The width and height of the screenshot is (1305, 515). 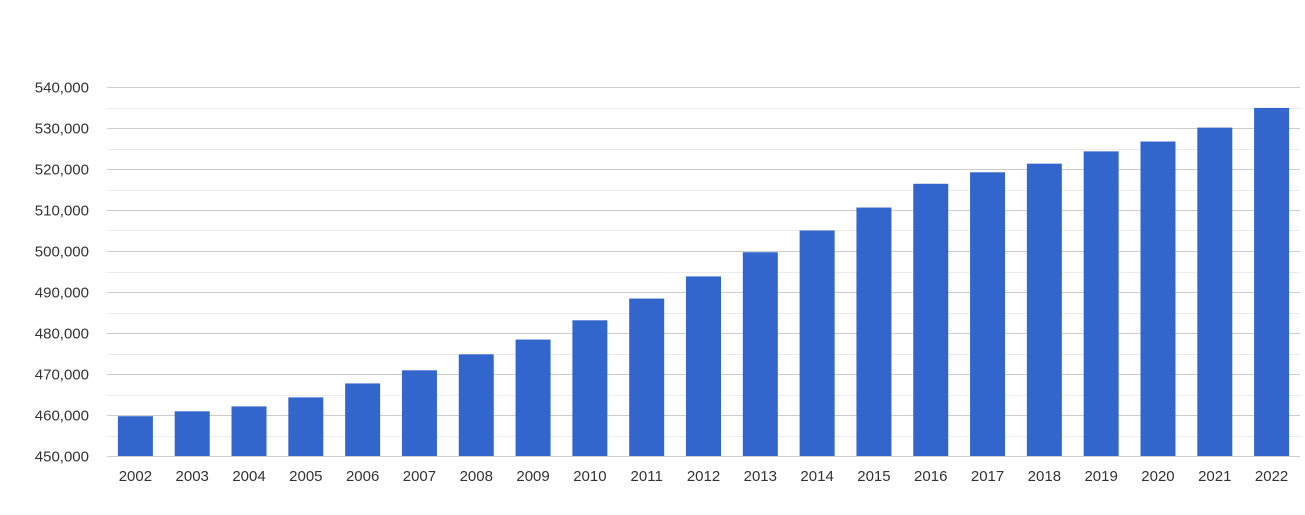 I want to click on x-tick-label: 2004, so click(x=248, y=476).